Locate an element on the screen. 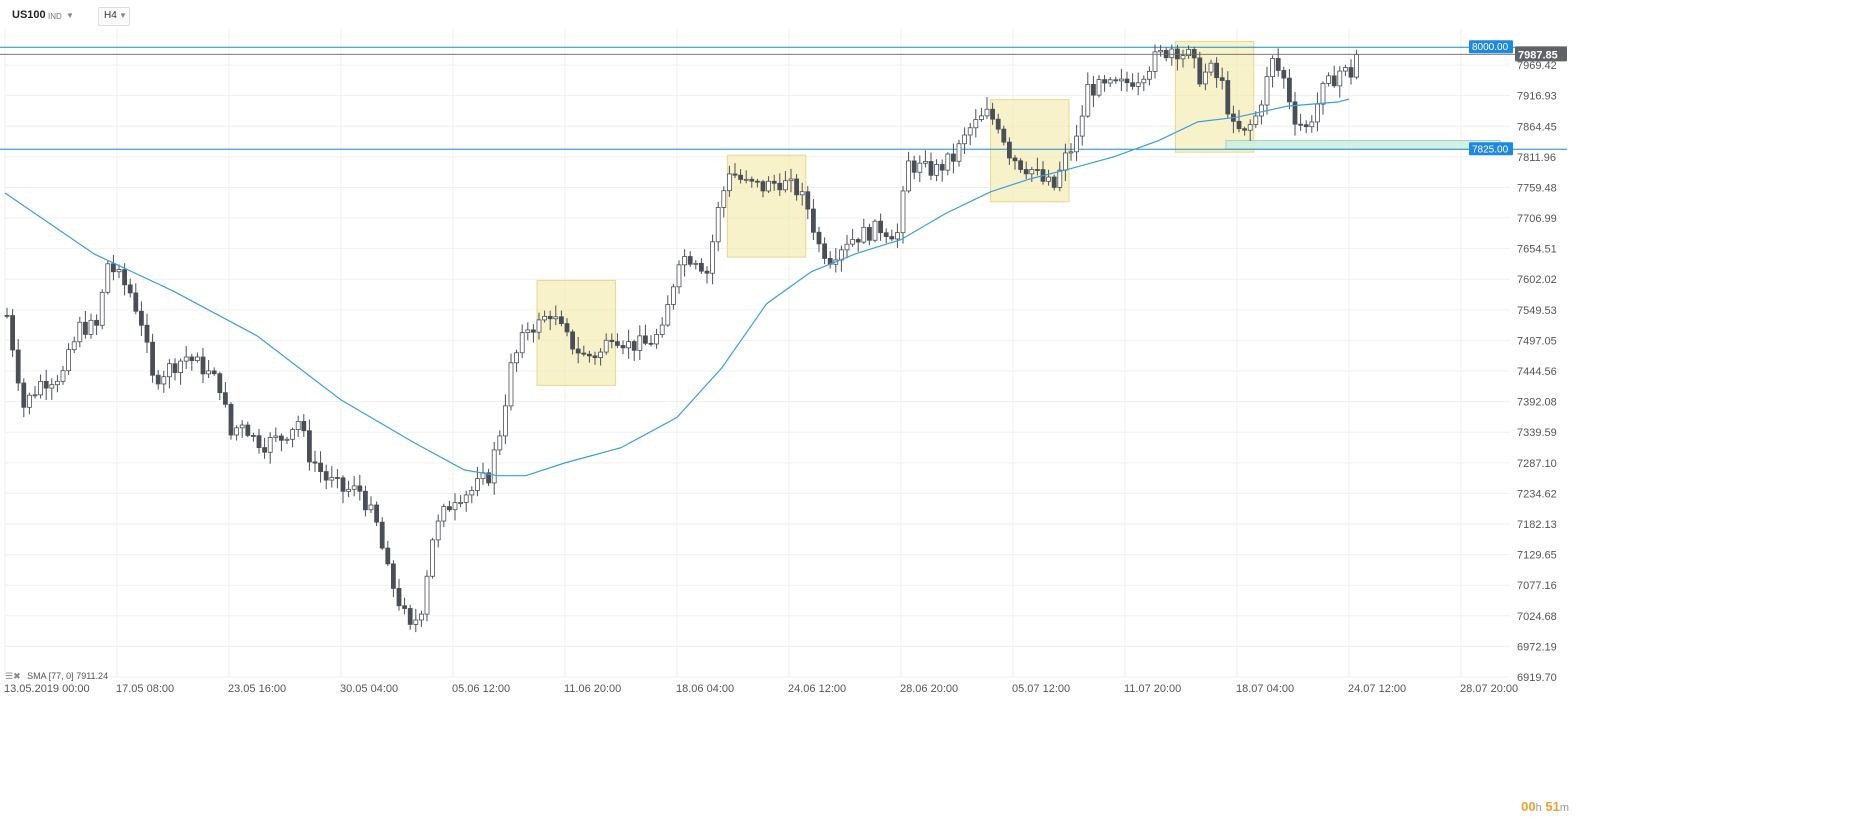 The width and height of the screenshot is (1866, 837). x-tick-label: 24.06 12:00 is located at coordinates (817, 689).